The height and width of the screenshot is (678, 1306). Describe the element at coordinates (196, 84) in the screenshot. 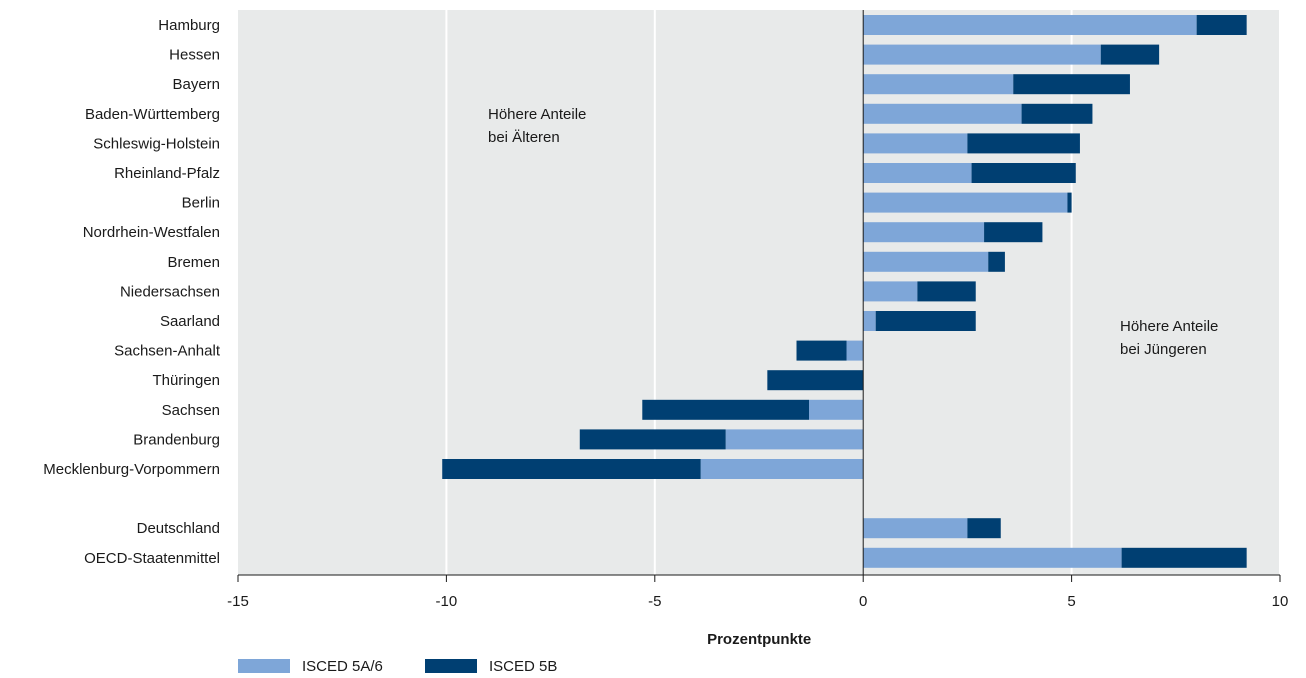

I see `category-label: Bayern` at that location.